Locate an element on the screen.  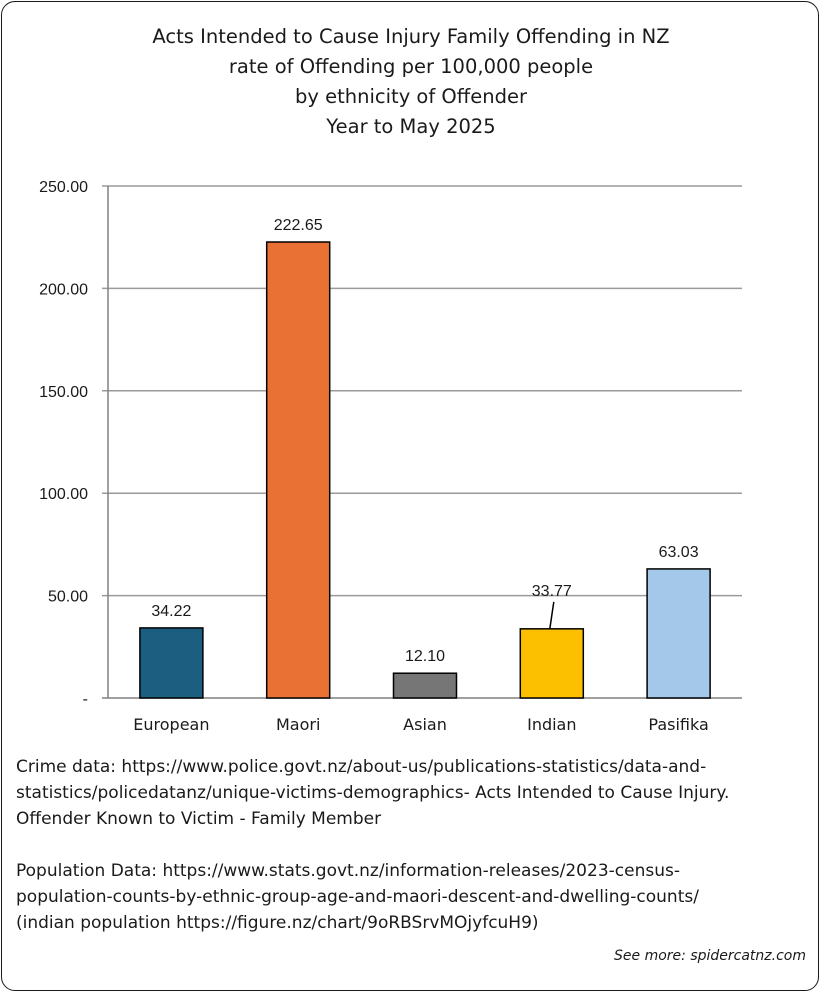
data-label: 63.03 is located at coordinates (679, 552).